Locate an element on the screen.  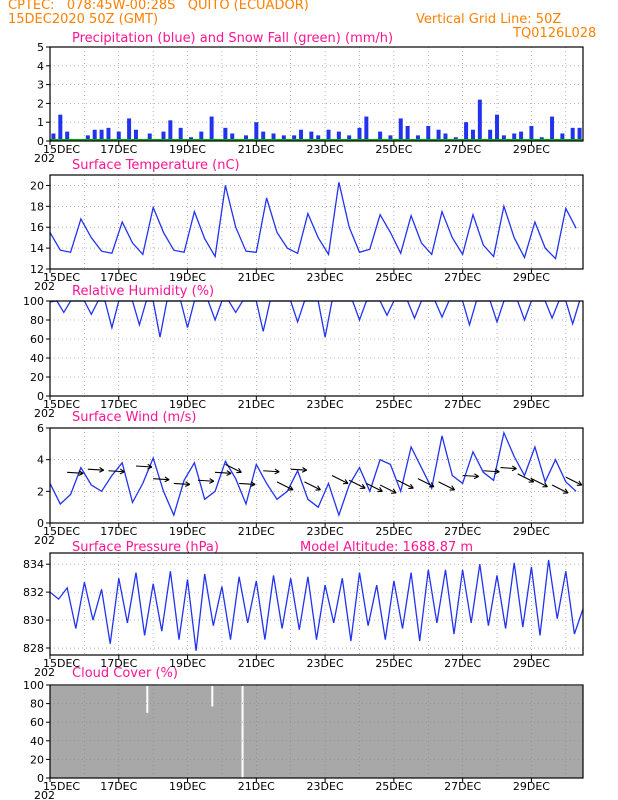
y-tick-label: 6 is located at coordinates (40, 428).